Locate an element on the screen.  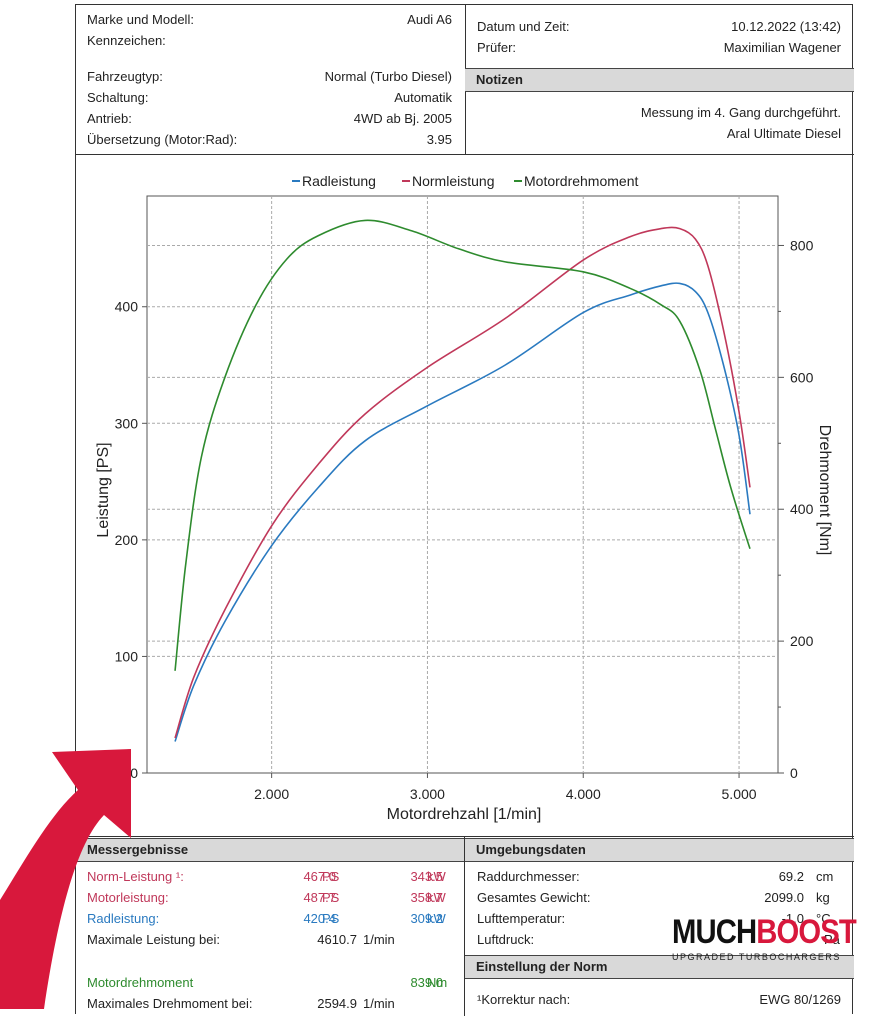
y-tick-label: 400 is located at coordinates (127, 307).